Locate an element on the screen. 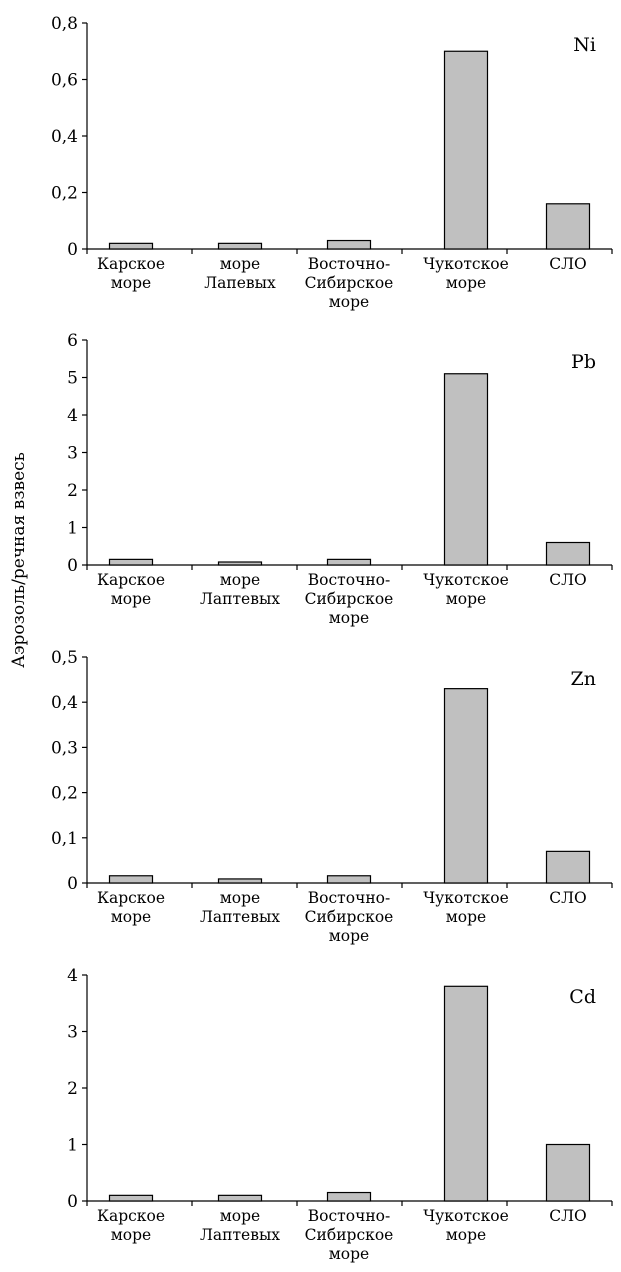 Image resolution: width=621 pixels, height=1272 pixels. y-tick-label: 0,1 is located at coordinates (64, 839).